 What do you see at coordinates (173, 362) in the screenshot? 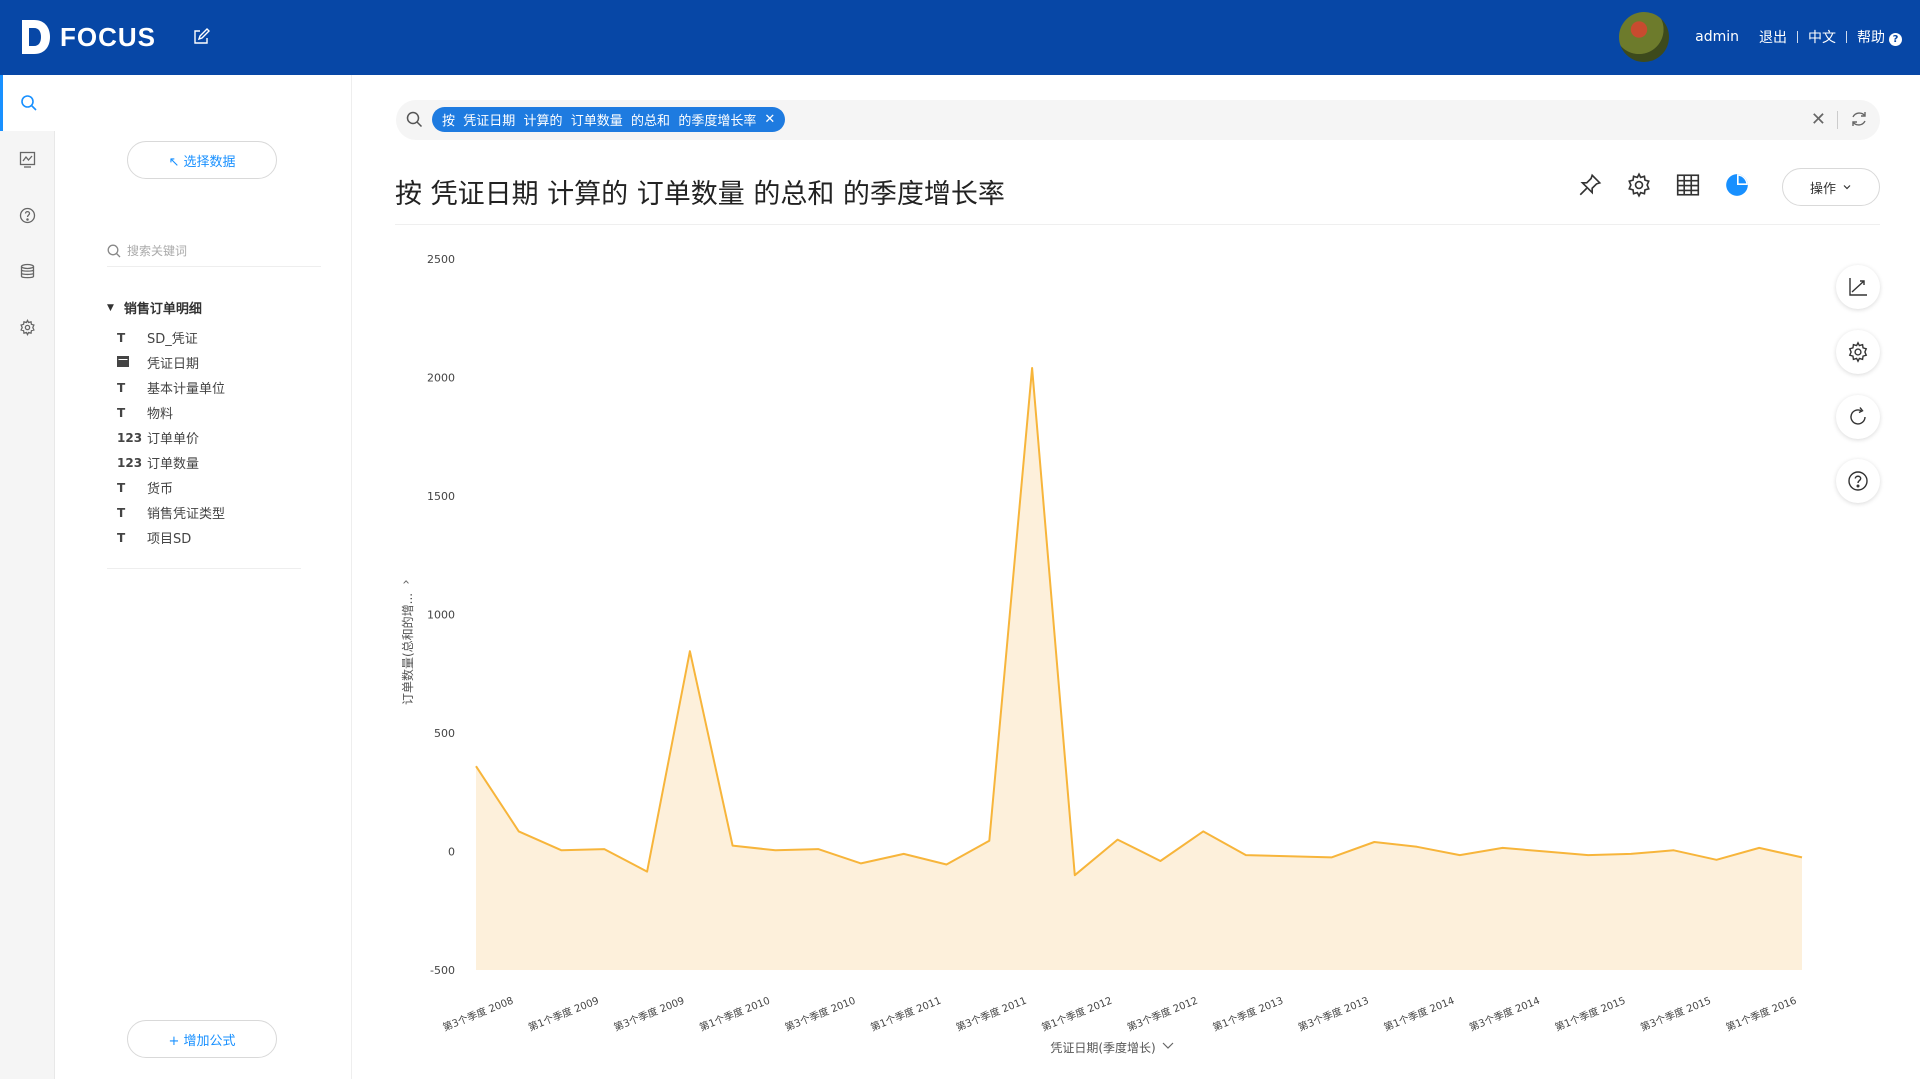
I see `field-label: 凭证日期` at bounding box center [173, 362].